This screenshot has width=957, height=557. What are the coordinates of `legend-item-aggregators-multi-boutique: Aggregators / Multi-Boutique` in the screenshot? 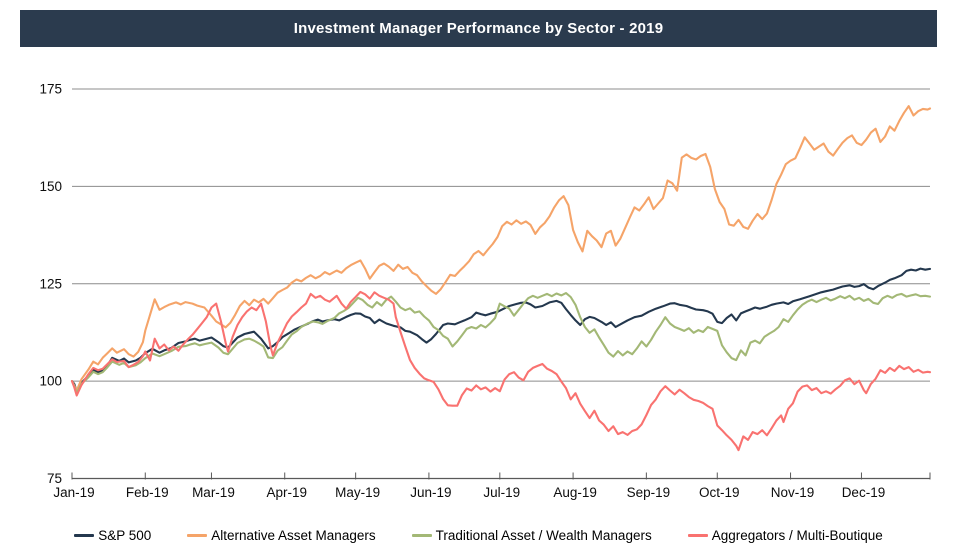 It's located at (785, 535).